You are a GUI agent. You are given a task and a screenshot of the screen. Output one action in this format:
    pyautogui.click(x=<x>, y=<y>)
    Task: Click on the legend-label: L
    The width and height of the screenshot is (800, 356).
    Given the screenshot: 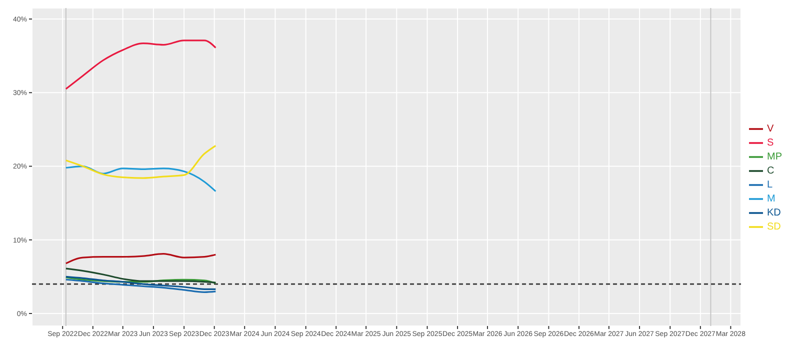 What is the action you would take?
    pyautogui.click(x=770, y=185)
    